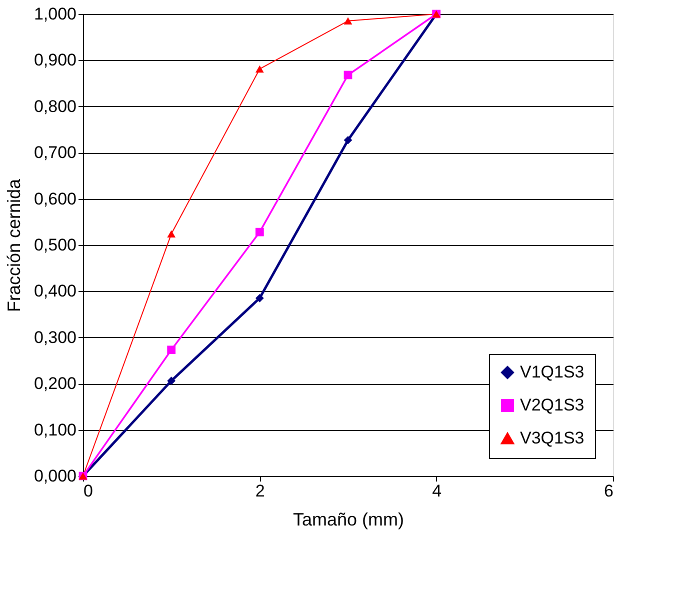 Image resolution: width=698 pixels, height=598 pixels. What do you see at coordinates (55, 337) in the screenshot?
I see `y-tick-label: 0,300` at bounding box center [55, 337].